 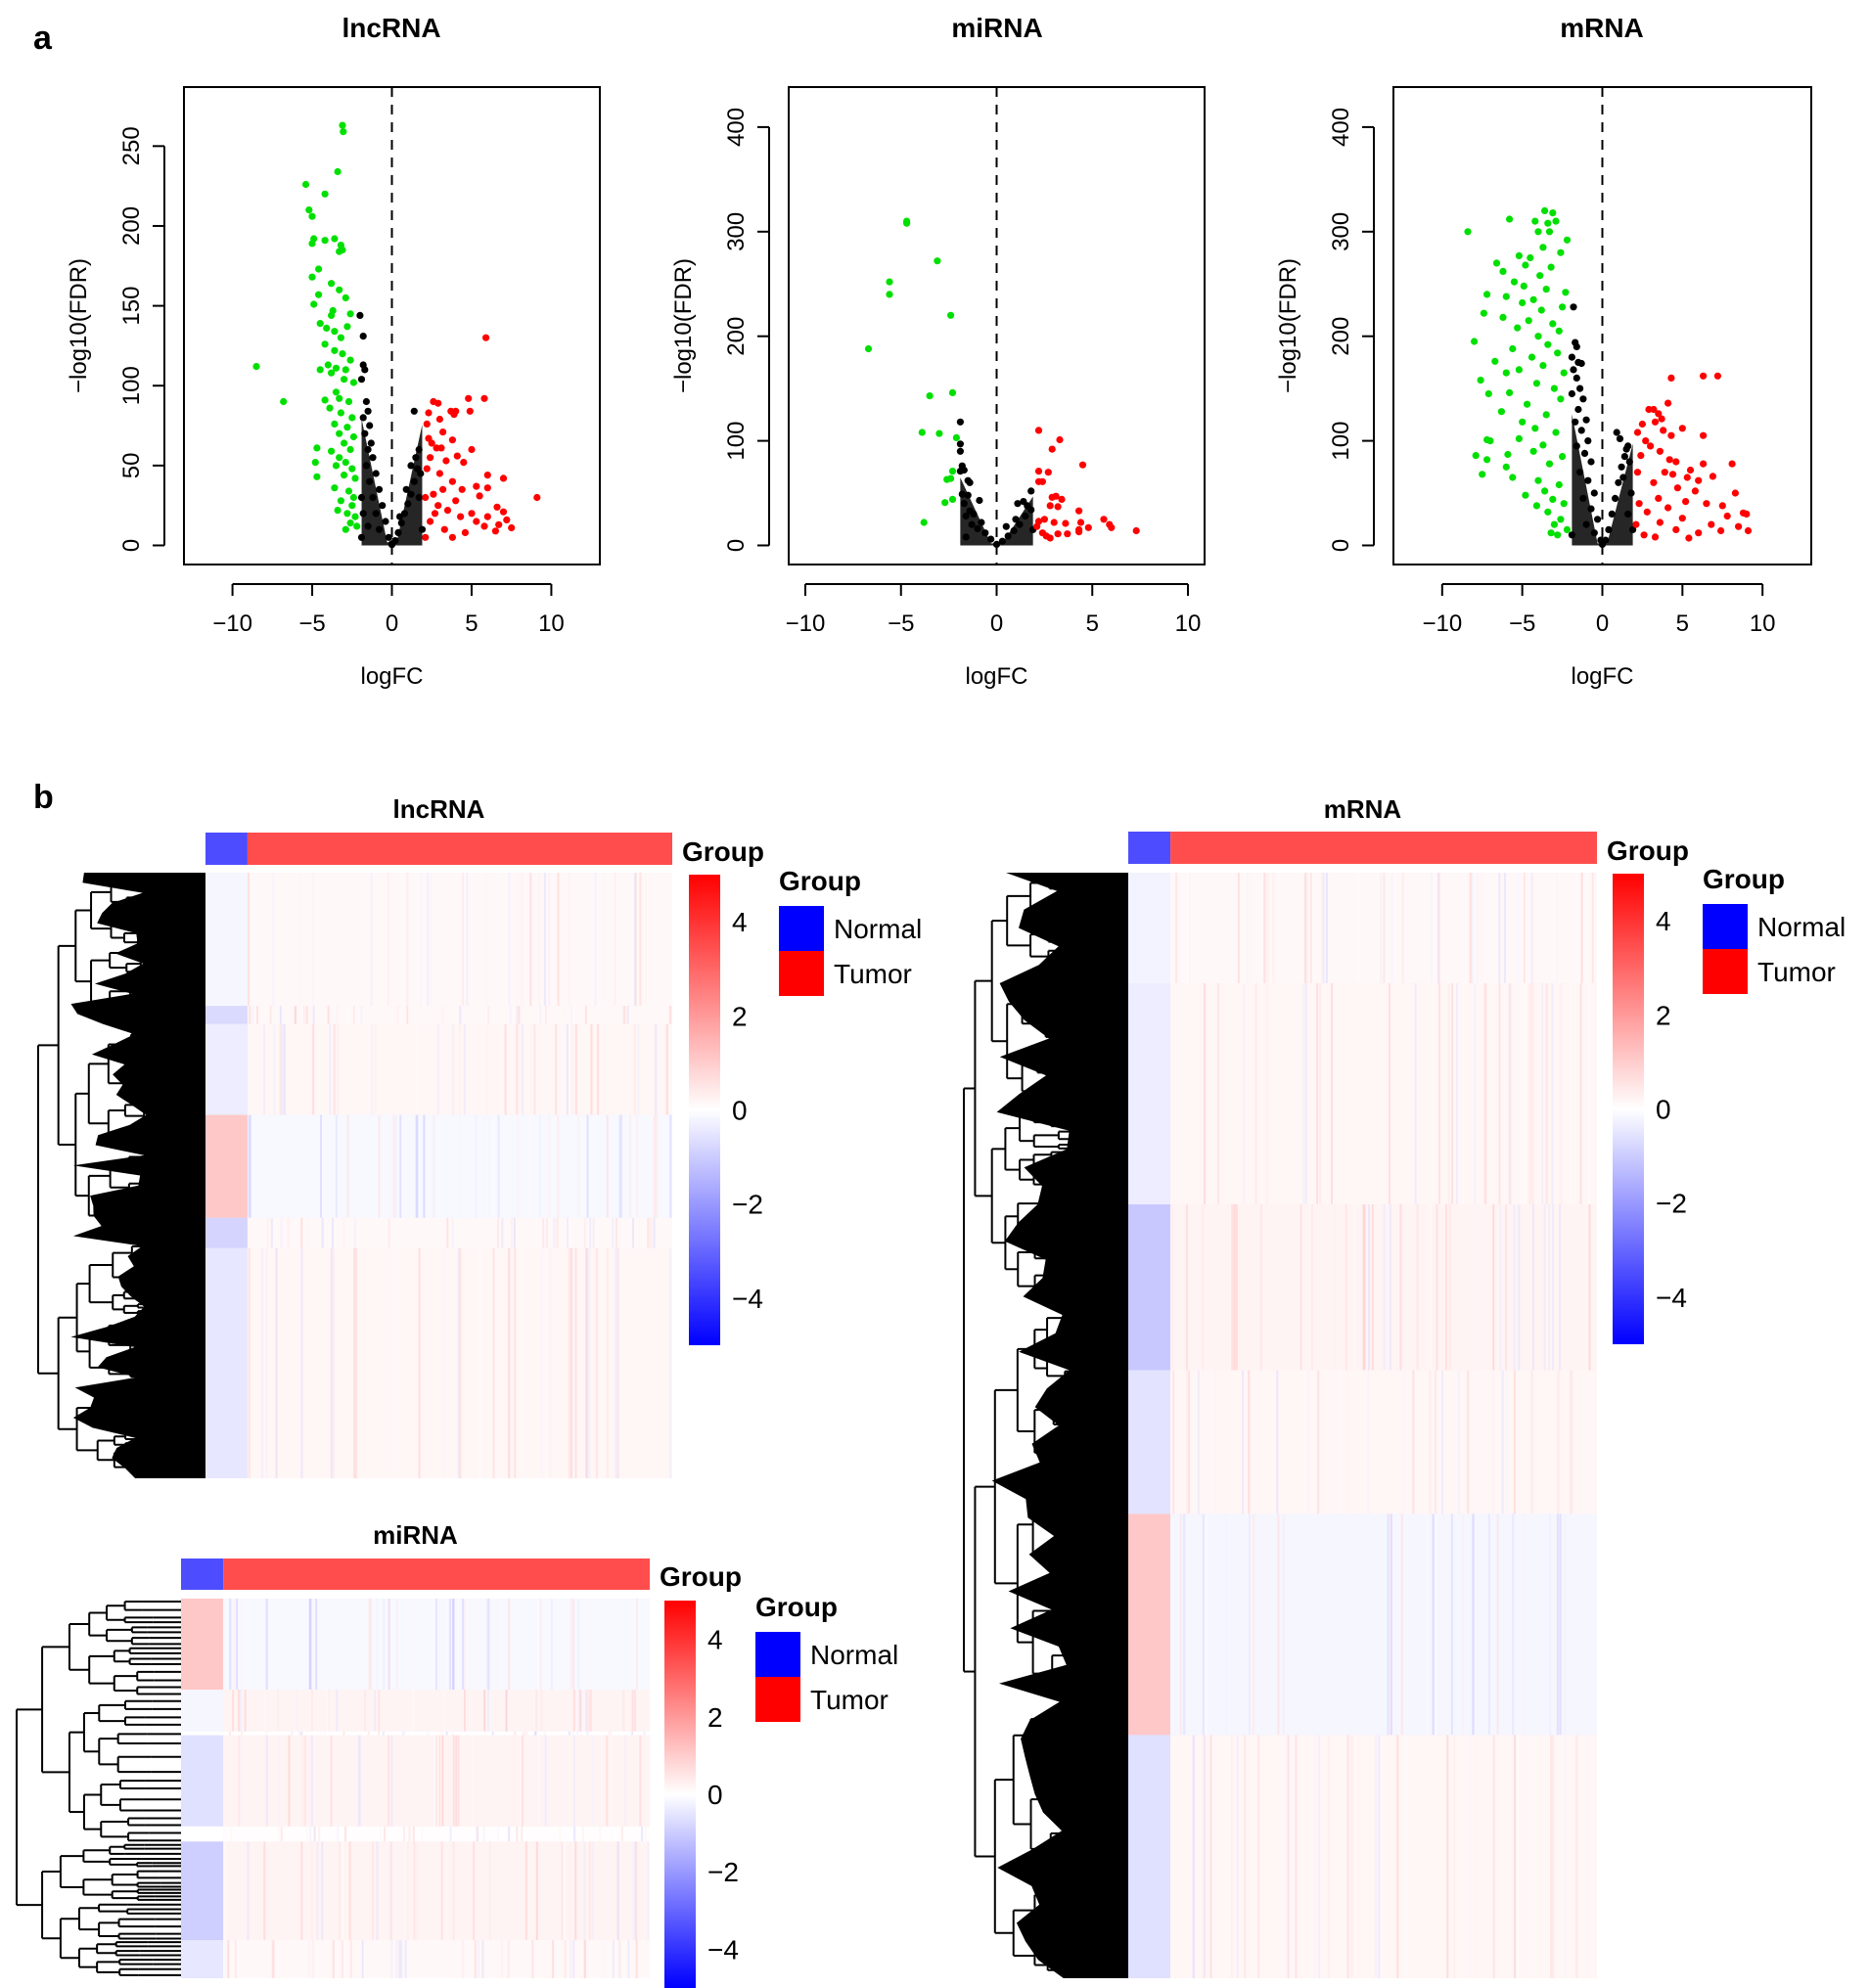 What do you see at coordinates (1648, 851) in the screenshot?
I see `annotation-label: Group` at bounding box center [1648, 851].